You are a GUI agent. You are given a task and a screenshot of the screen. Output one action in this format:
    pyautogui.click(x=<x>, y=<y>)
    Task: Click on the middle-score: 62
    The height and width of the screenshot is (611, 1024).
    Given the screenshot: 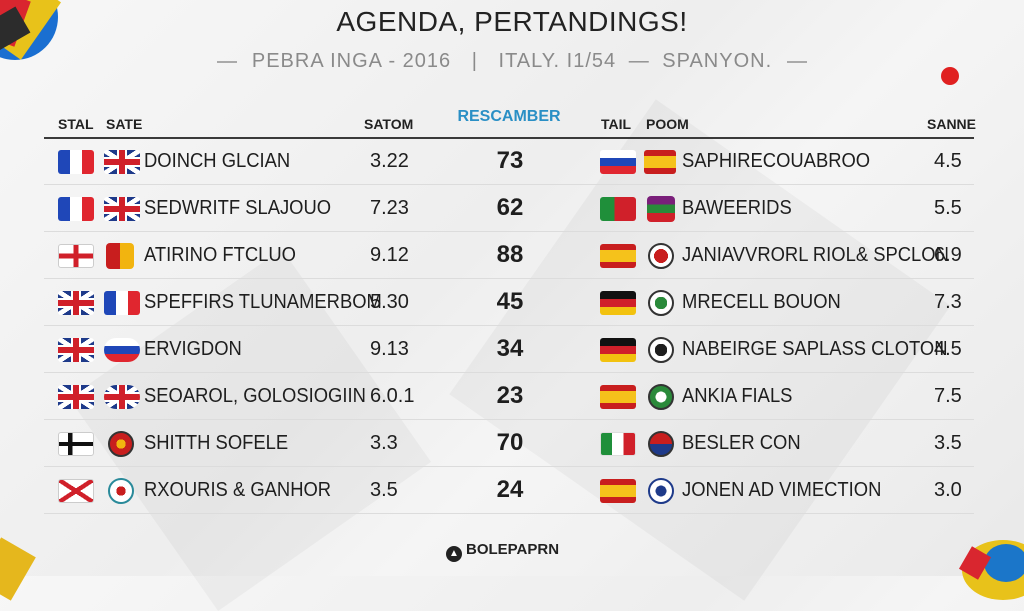 What is the action you would take?
    pyautogui.click(x=510, y=207)
    